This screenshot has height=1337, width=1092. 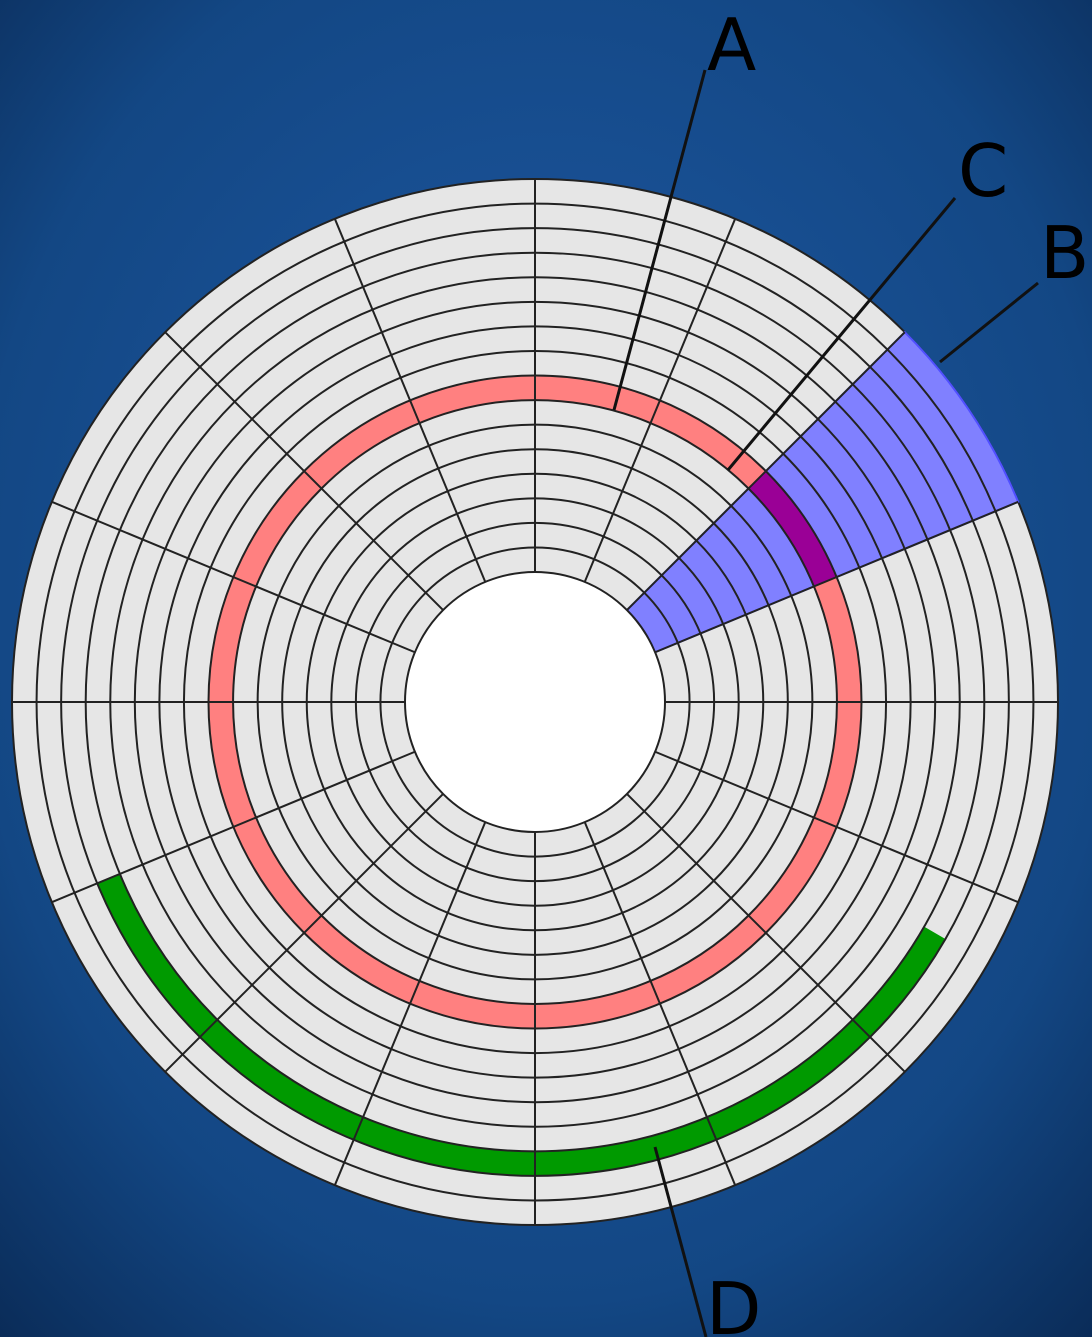 I want to click on label-c: C, so click(x=983, y=171).